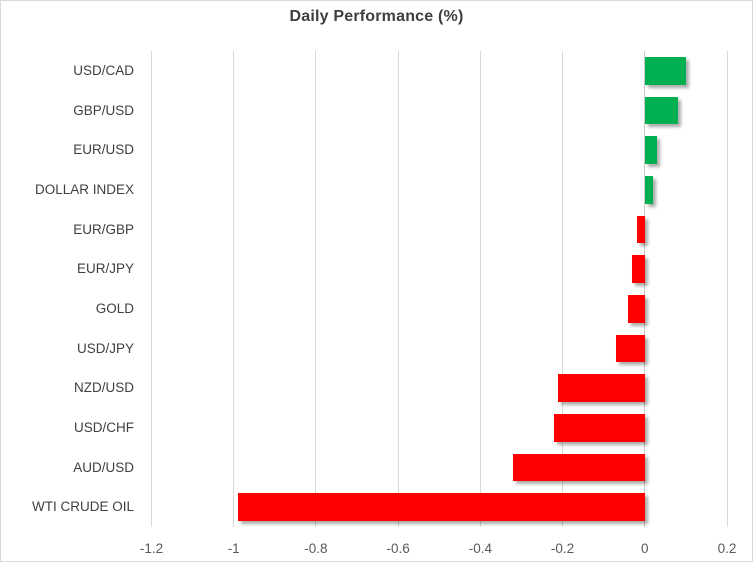  I want to click on zero-axis-line, so click(645, 289).